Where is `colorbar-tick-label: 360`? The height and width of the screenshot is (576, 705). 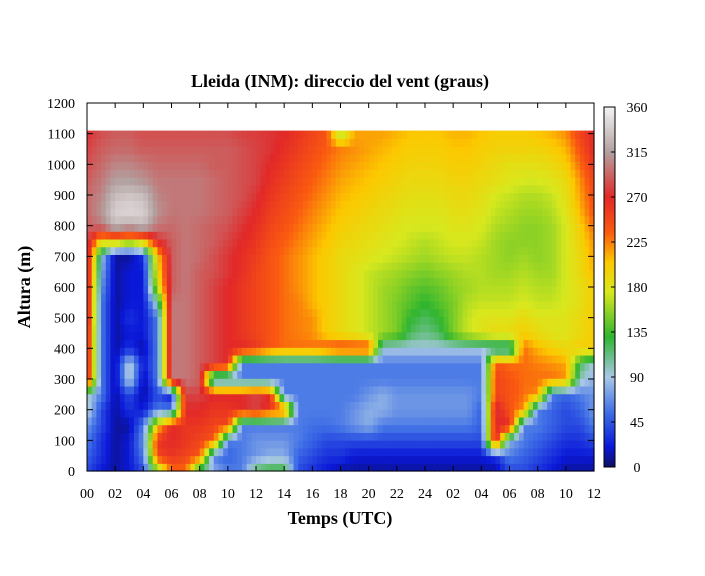
colorbar-tick-label: 360 is located at coordinates (637, 108).